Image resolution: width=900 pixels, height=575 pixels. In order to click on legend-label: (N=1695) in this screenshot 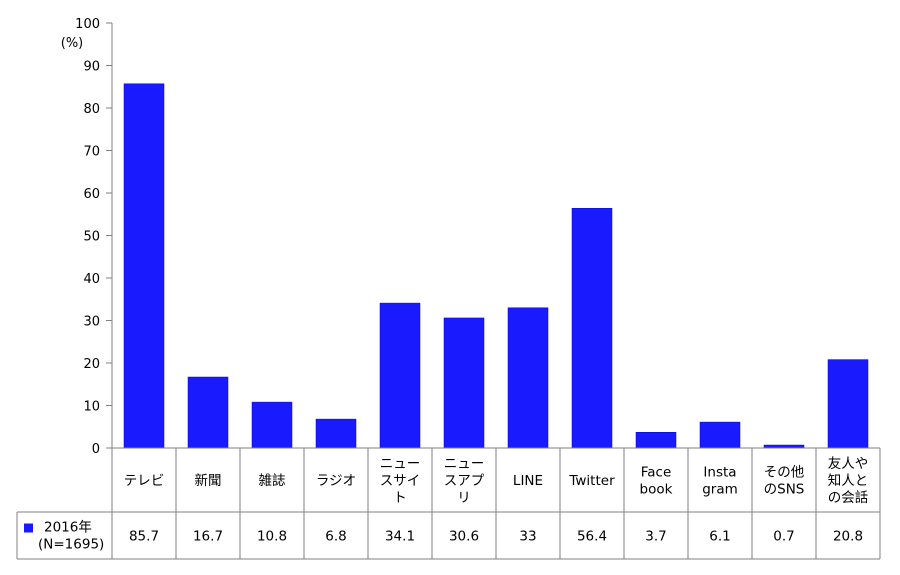, I will do `click(71, 545)`.